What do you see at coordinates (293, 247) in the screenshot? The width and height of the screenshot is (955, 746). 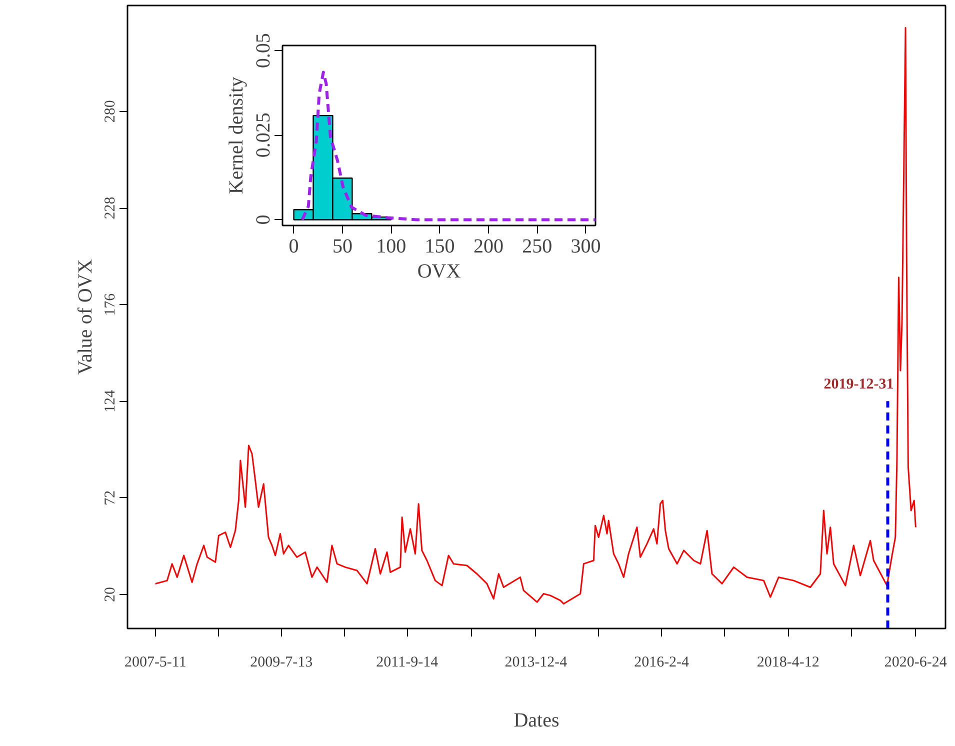 I see `x-tick-label: 0` at bounding box center [293, 247].